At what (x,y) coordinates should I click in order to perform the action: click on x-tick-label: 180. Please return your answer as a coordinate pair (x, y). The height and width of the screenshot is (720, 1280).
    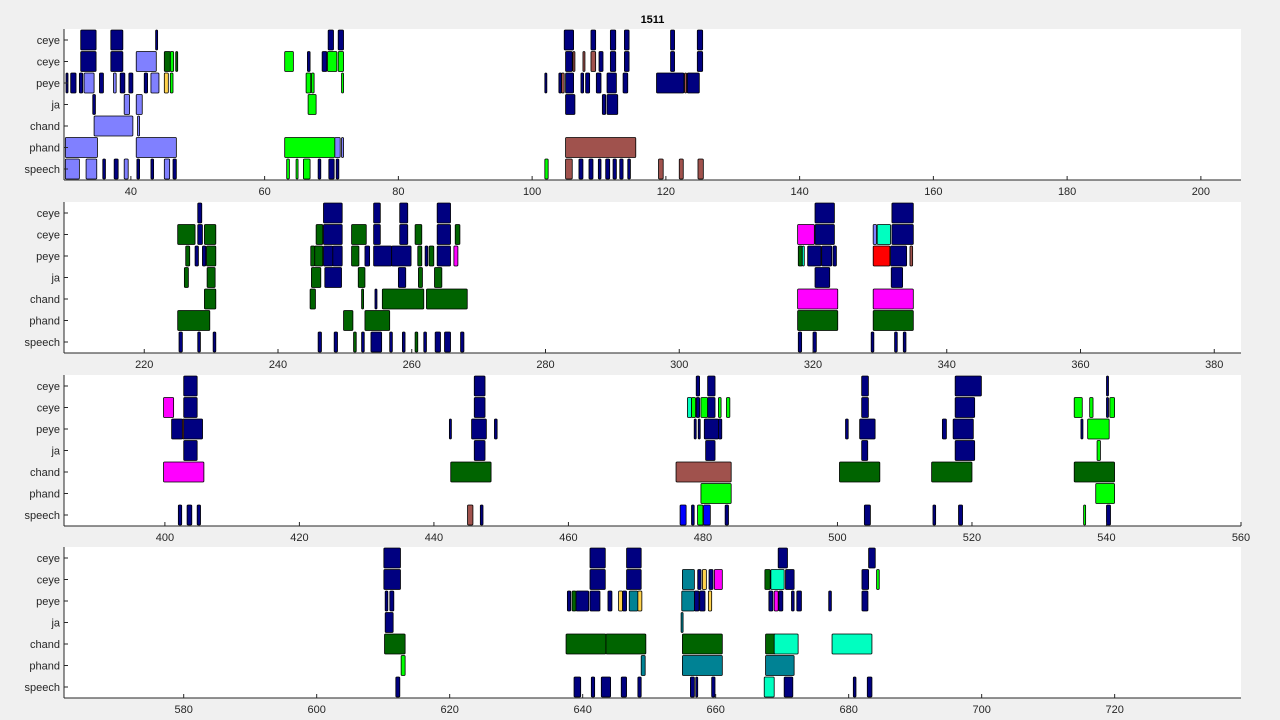
    Looking at the image, I should click on (1067, 192).